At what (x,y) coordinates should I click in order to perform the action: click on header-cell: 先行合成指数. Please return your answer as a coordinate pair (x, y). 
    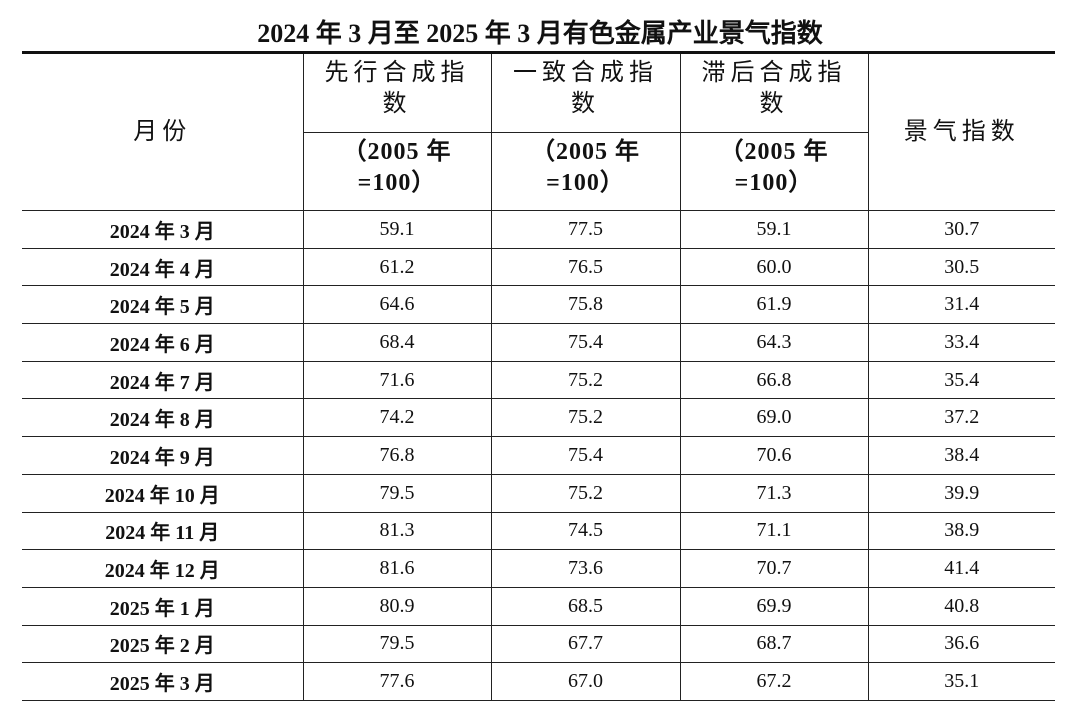
    Looking at the image, I should click on (397, 92).